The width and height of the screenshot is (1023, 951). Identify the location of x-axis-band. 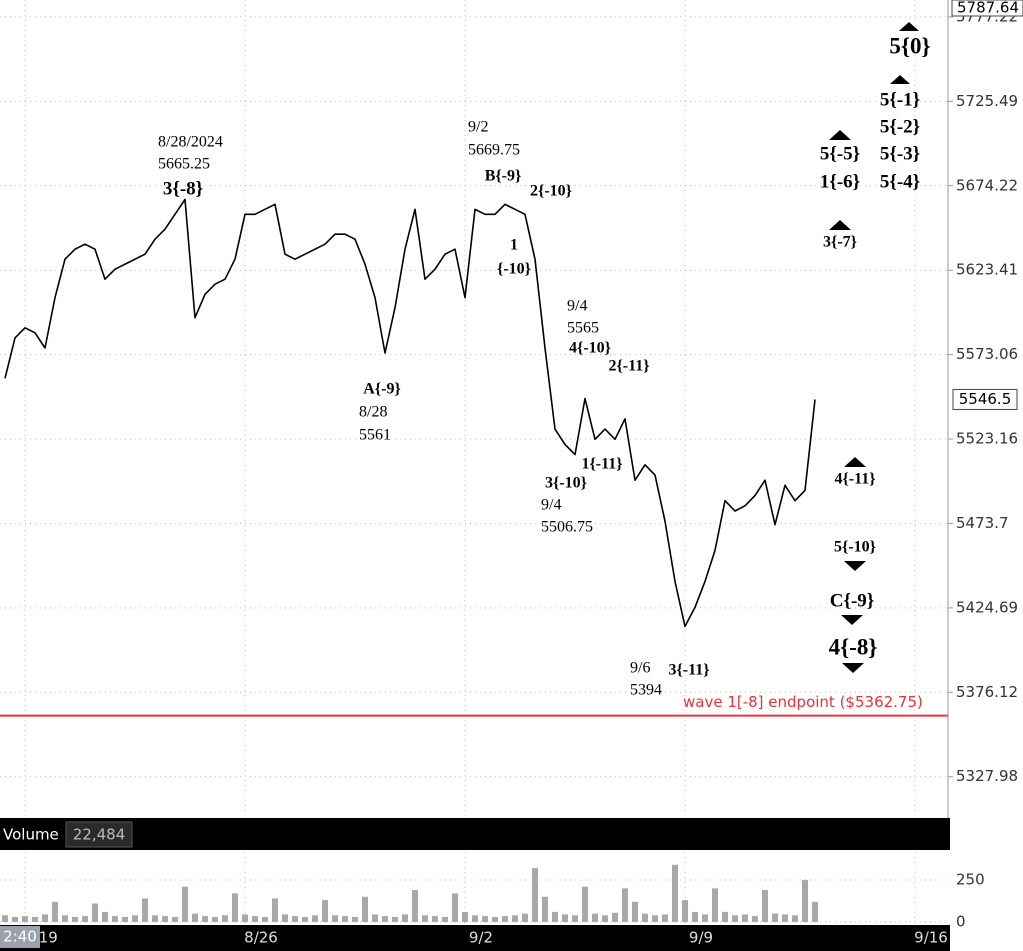
(475, 938).